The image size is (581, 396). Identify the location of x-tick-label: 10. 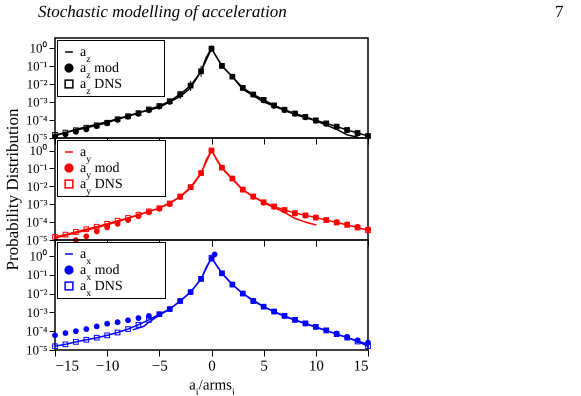
(316, 366).